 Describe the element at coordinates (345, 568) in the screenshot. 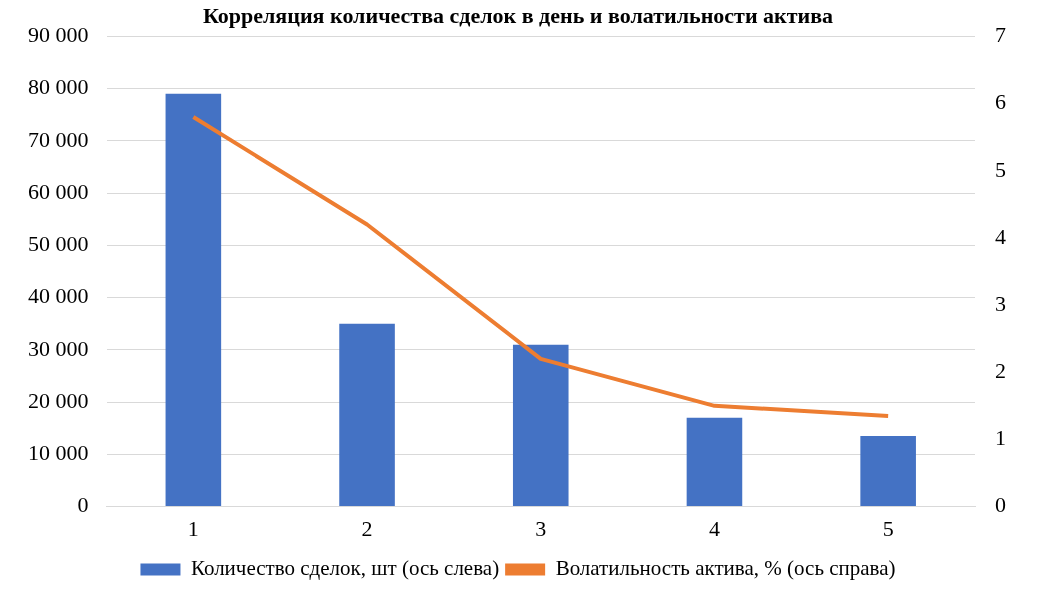

I see `legend-label: Количество сделок, шт (ось слева)` at that location.